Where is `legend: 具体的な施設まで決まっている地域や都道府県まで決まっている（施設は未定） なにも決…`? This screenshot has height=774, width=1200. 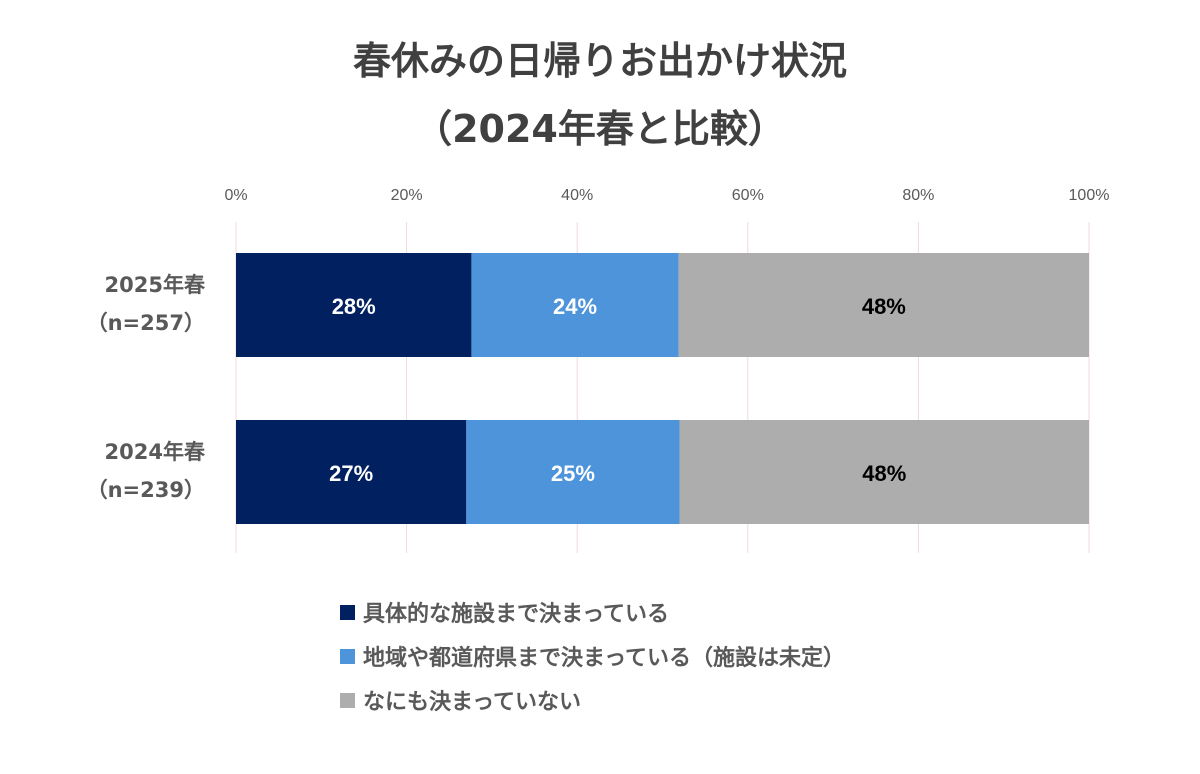 legend: 具体的な施設まで決まっている地域や都道府県まで決まっている（施設は未定） なにも決… is located at coordinates (592, 656).